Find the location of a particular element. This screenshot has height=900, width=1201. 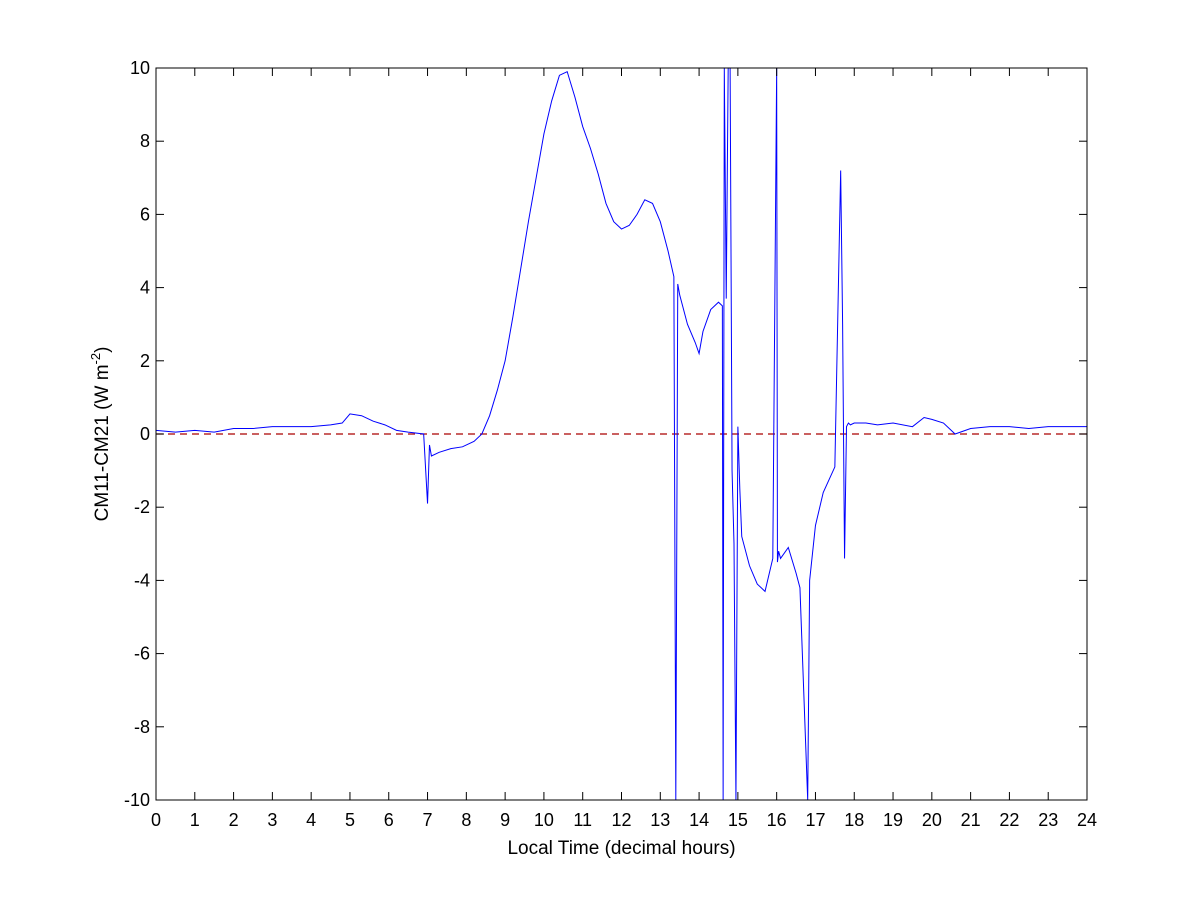

y-axis-label: CM11-CM21 (W m-2) is located at coordinates (100, 434).